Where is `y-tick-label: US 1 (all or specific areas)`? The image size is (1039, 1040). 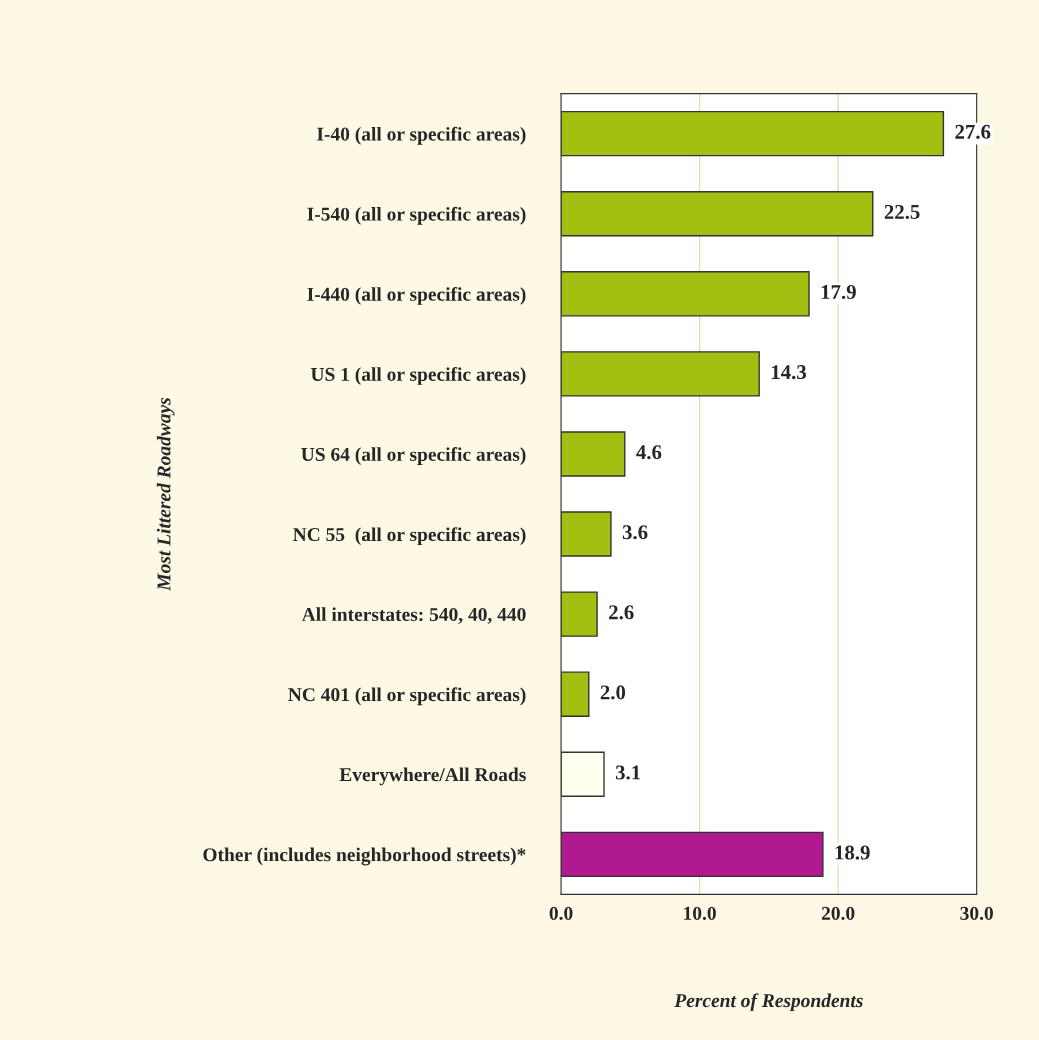
y-tick-label: US 1 (all or specific areas) is located at coordinates (418, 376).